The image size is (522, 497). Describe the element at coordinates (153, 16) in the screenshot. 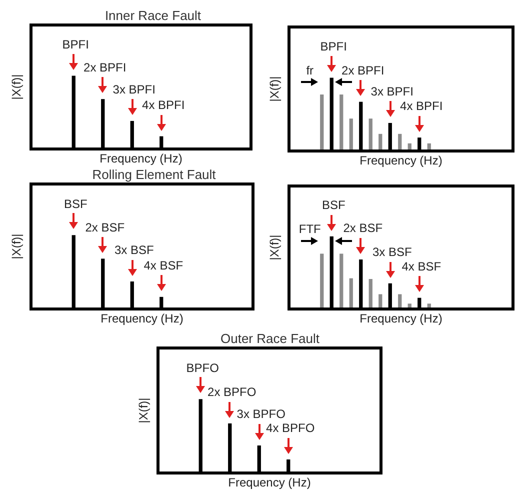

I see `chart-title: Inner Race Fault` at that location.